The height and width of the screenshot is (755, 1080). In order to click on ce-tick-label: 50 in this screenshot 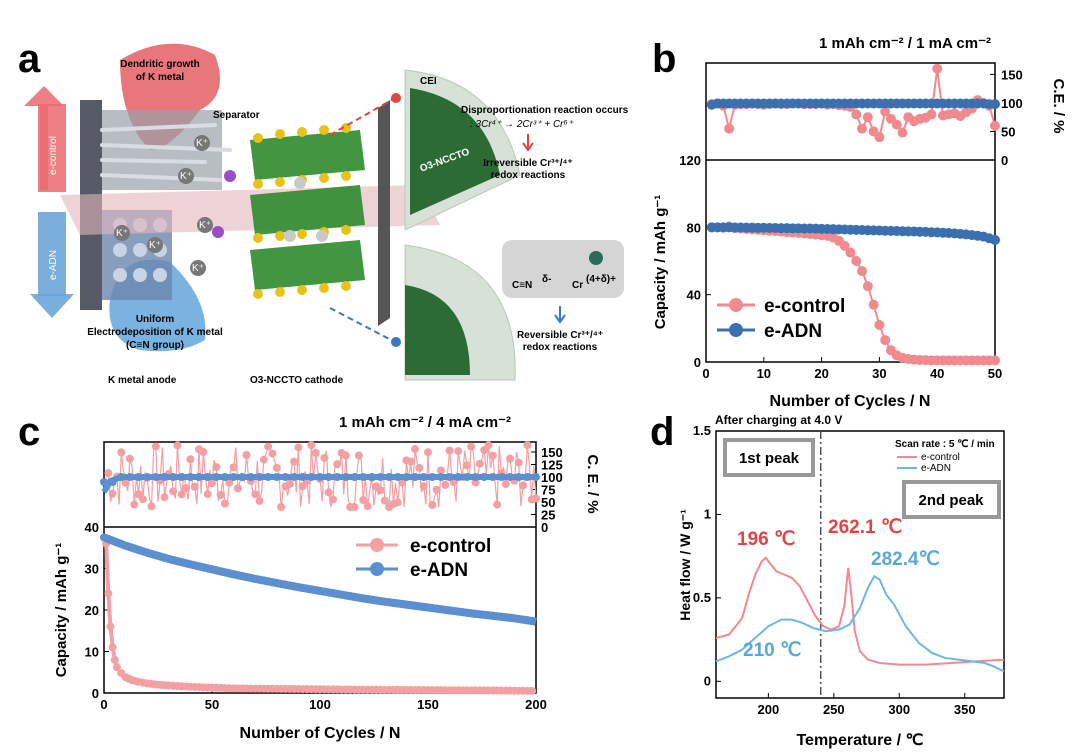, I will do `click(1008, 131)`.